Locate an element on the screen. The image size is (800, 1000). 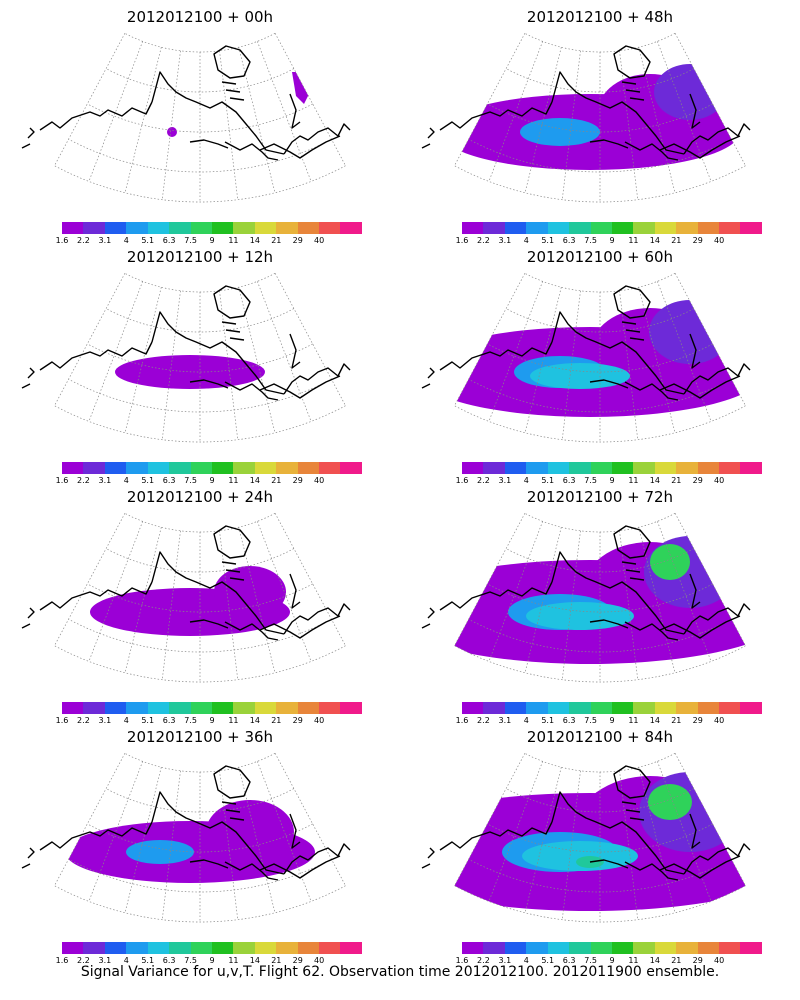
colorbar-label: 29 is located at coordinates (697, 480).